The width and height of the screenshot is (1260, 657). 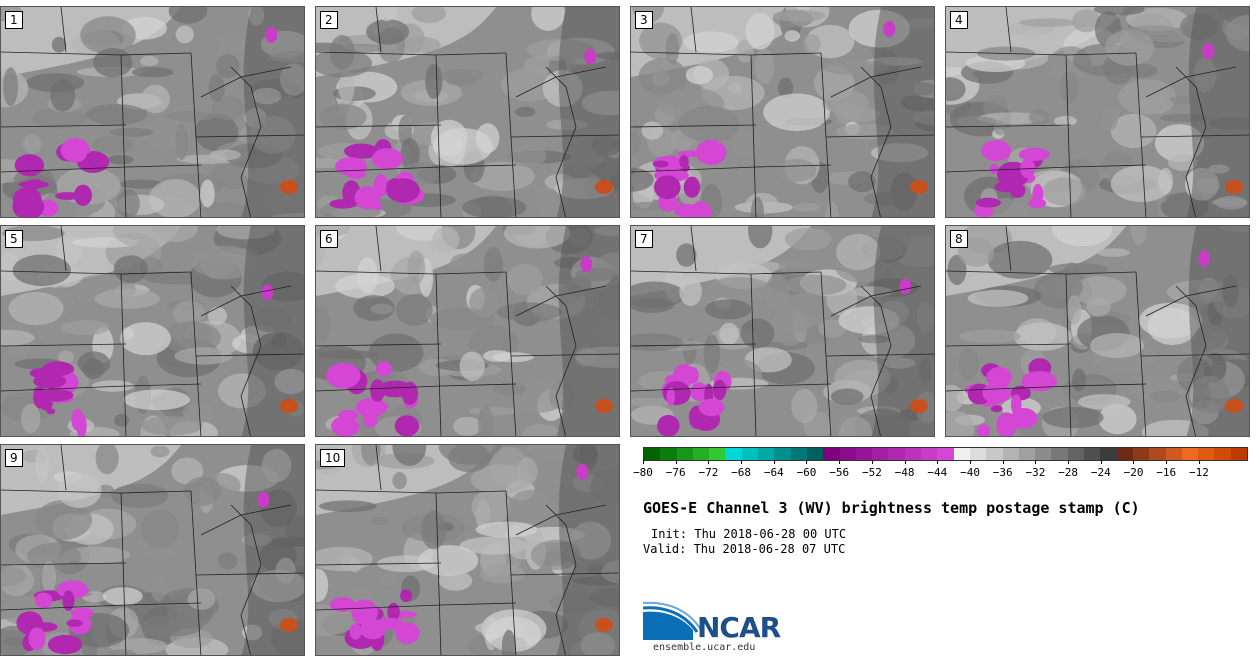 I want to click on stamp-panel-10: 10, so click(x=467, y=550).